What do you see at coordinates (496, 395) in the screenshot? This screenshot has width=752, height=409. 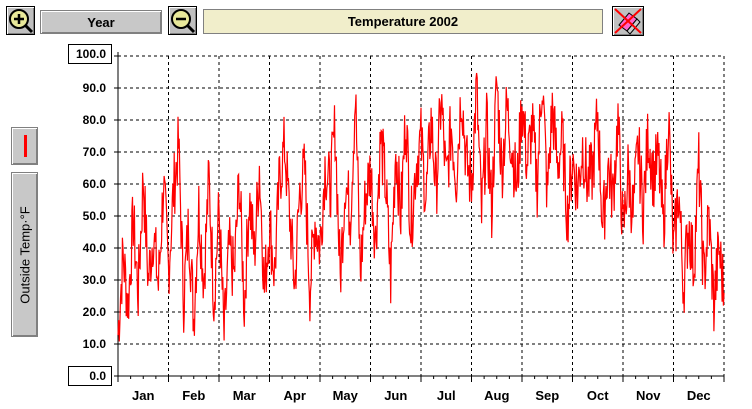 I see `month-label: Aug` at bounding box center [496, 395].